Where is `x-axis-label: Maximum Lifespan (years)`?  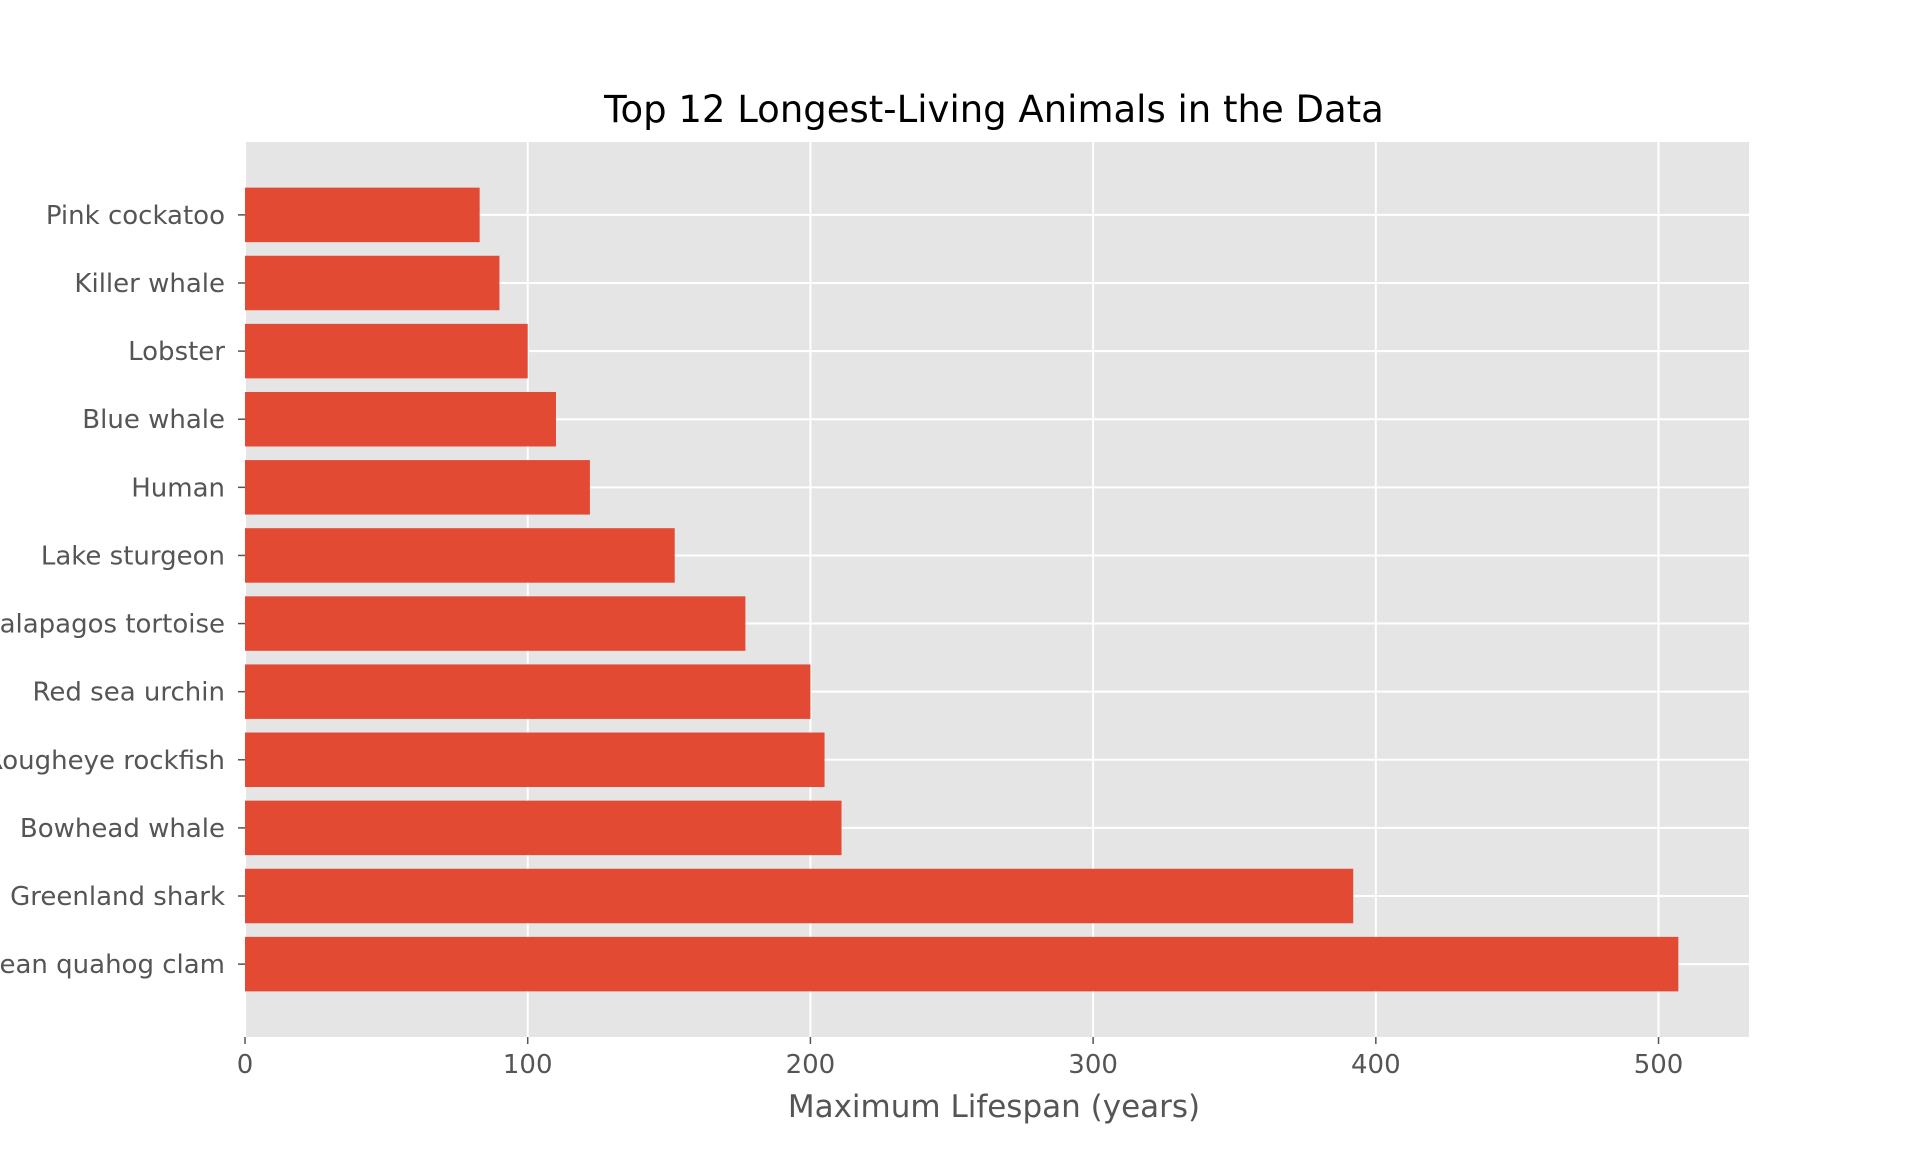
x-axis-label: Maximum Lifespan (years) is located at coordinates (994, 1107).